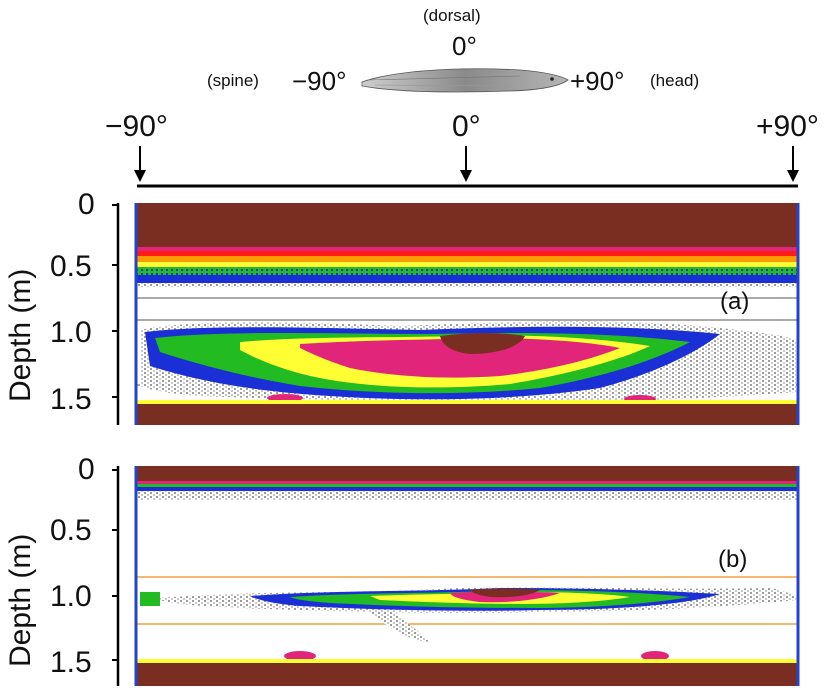 This screenshot has height=688, width=827. Describe the element at coordinates (71, 399) in the screenshot. I see `panel-a-ytick-15: 1.5` at that location.